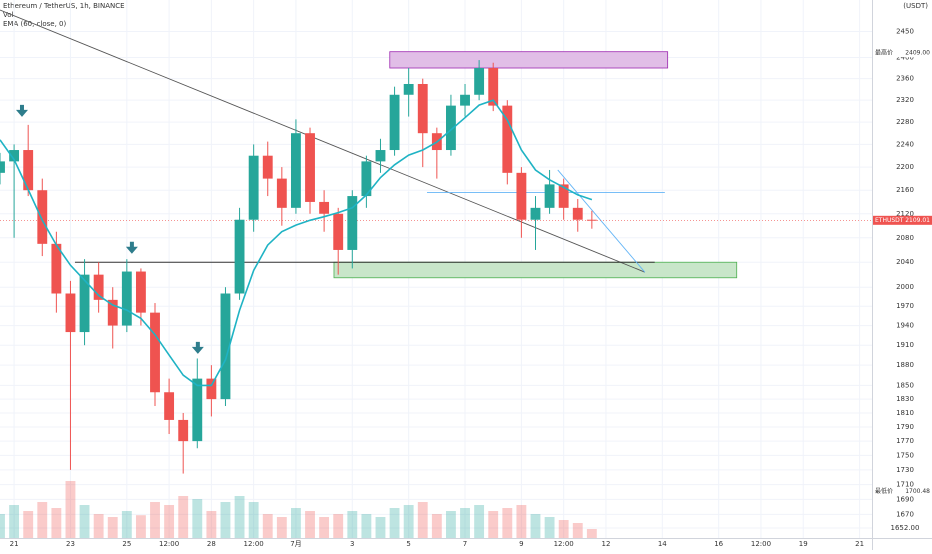 This screenshot has height=554, width=932. I want to click on y-tick-label: 2450, so click(905, 31).